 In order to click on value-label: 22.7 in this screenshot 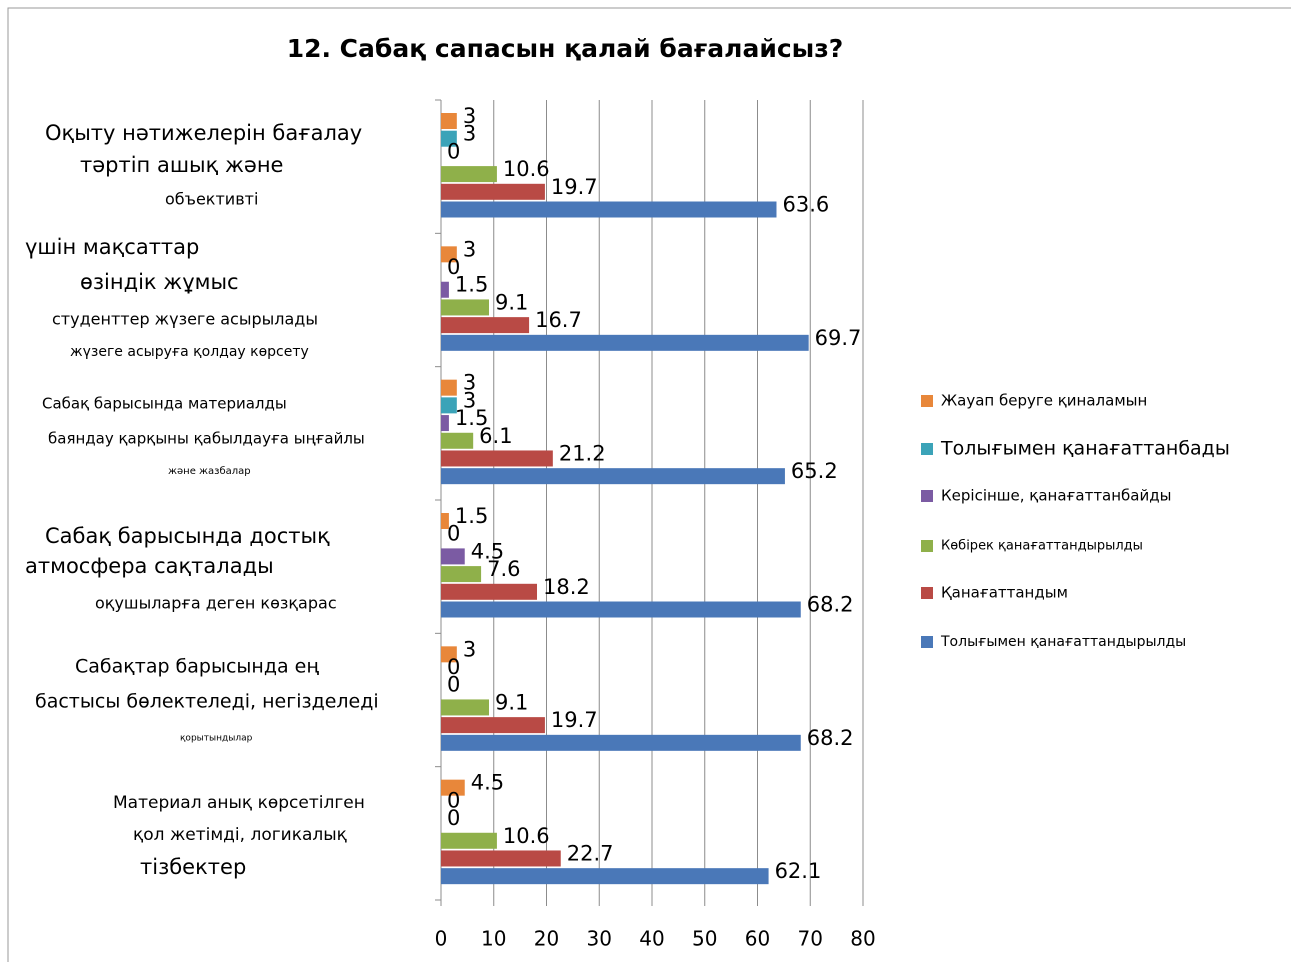, I will do `click(590, 853)`.